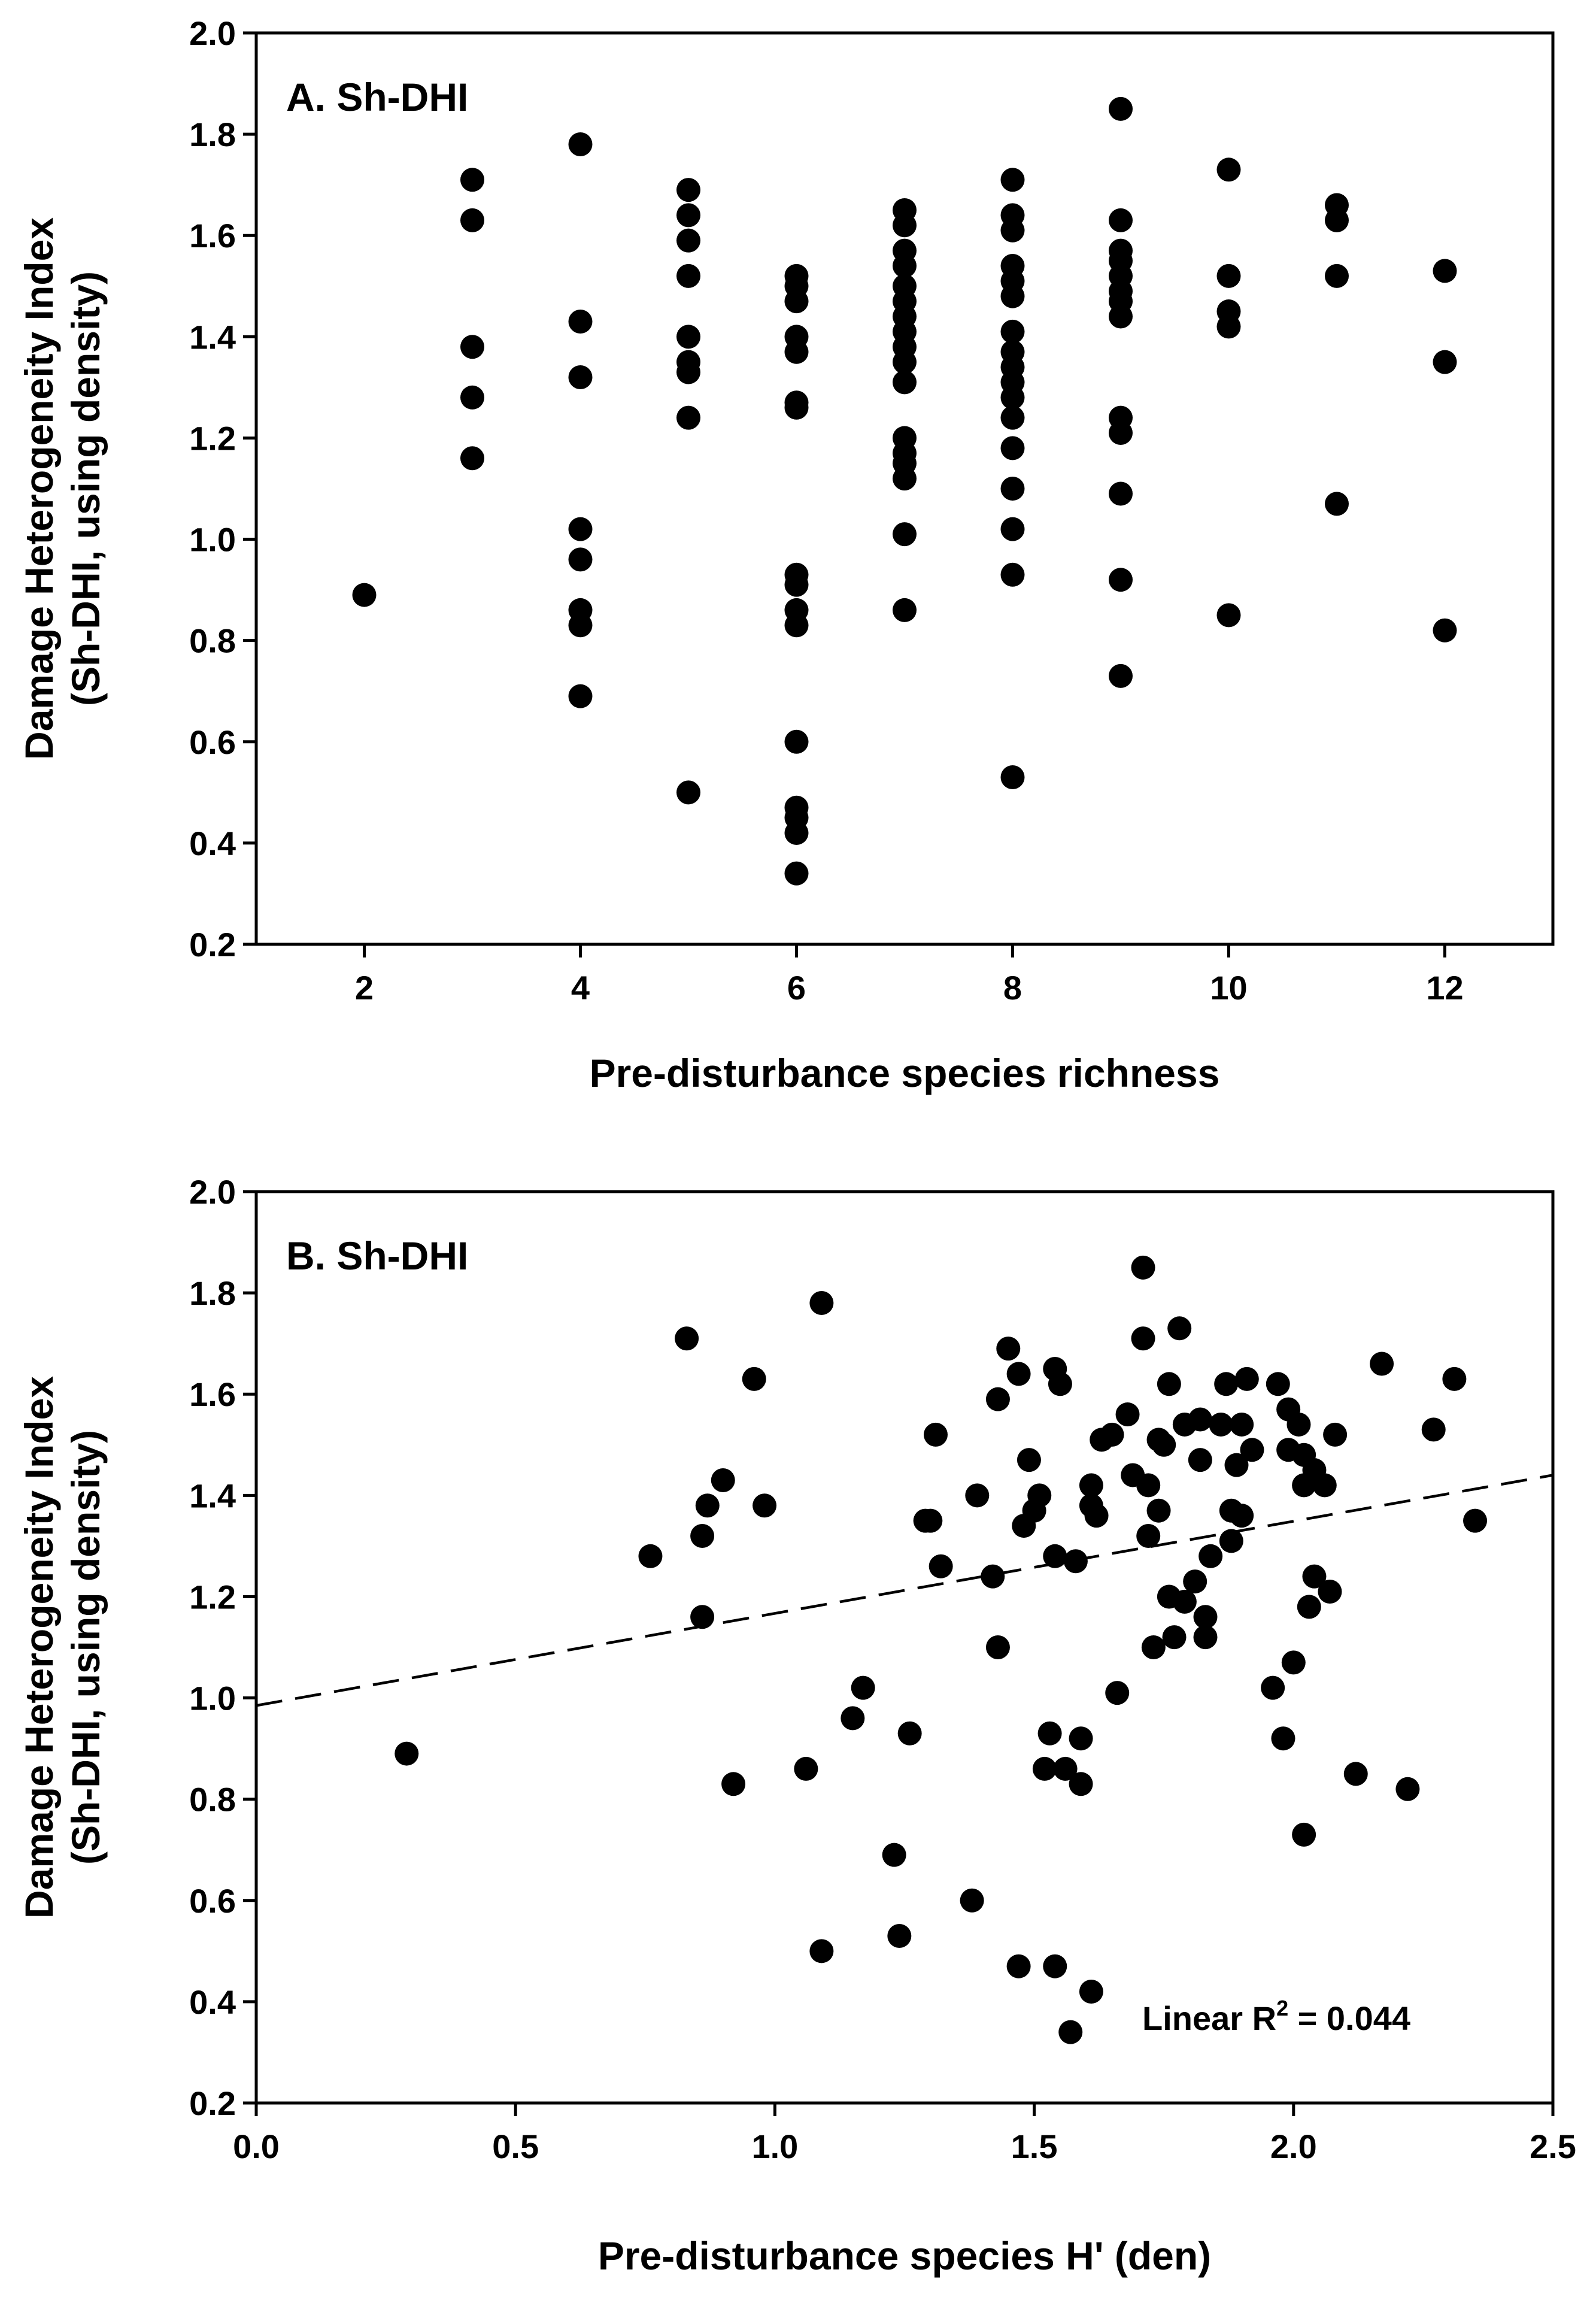 The image size is (1596, 2303). What do you see at coordinates (1228, 988) in the screenshot?
I see `panel-a-x-tick-label: 10` at bounding box center [1228, 988].